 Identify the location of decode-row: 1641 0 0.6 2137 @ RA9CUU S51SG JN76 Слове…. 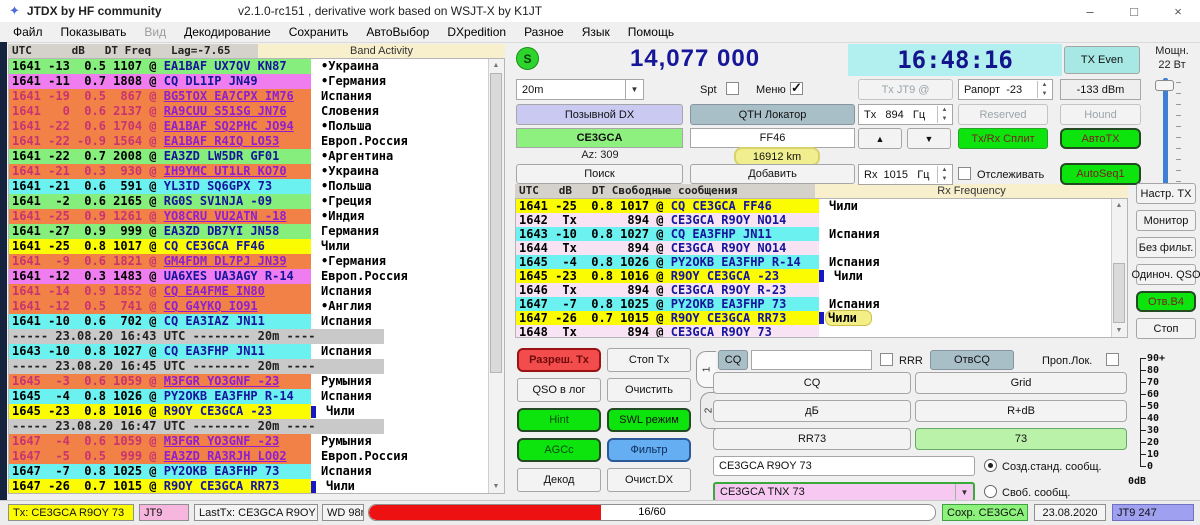
(256, 111).